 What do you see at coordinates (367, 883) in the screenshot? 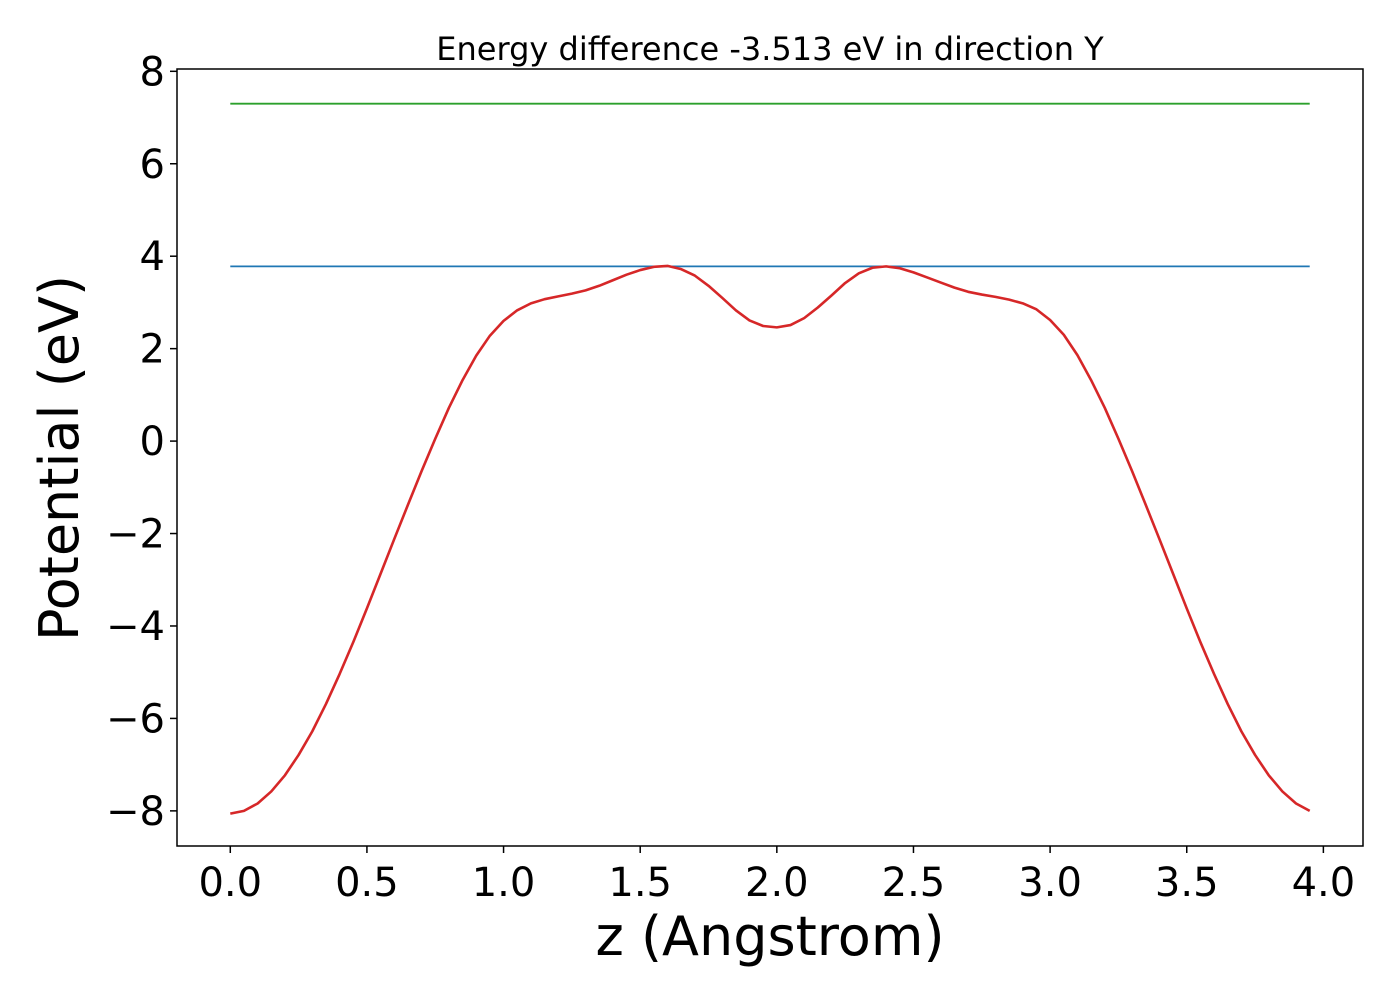
I see `x-tick-label: 0.5` at bounding box center [367, 883].